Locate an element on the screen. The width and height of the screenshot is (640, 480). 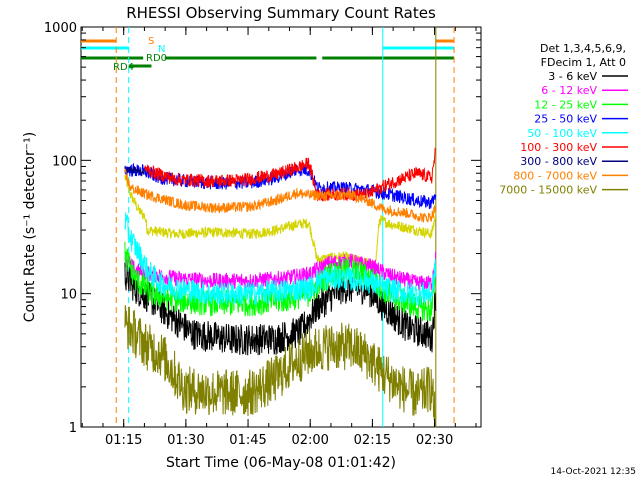
legend-entry-4: 50 - 100 keV is located at coordinates (562, 133).